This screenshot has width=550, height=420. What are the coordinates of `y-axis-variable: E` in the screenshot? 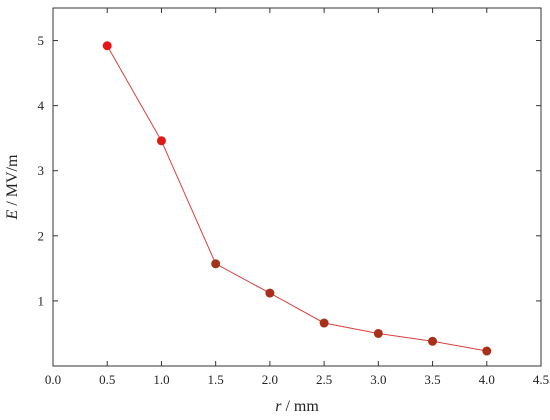 It's located at (12, 214).